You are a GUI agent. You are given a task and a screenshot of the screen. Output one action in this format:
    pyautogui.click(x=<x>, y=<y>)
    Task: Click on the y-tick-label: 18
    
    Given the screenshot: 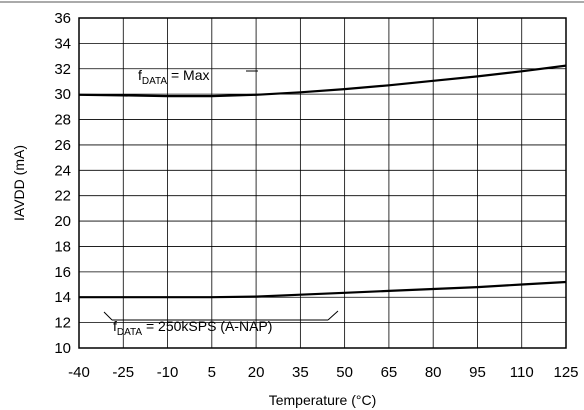 What is the action you would take?
    pyautogui.click(x=62, y=246)
    